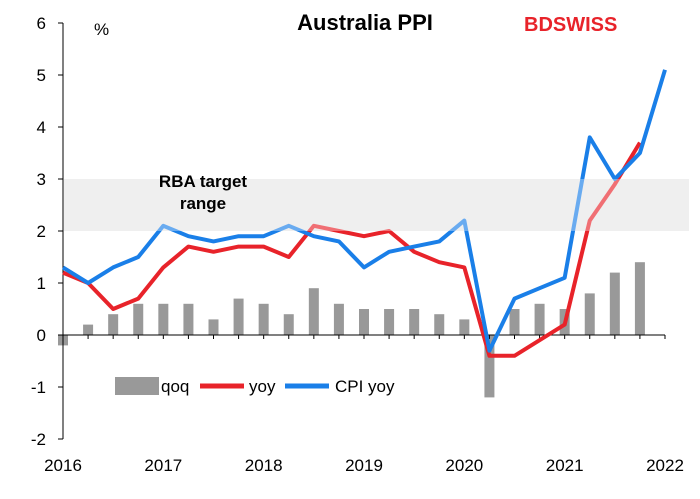 This screenshot has height=499, width=700. I want to click on band-label-line-1: RBA target, so click(203, 181).